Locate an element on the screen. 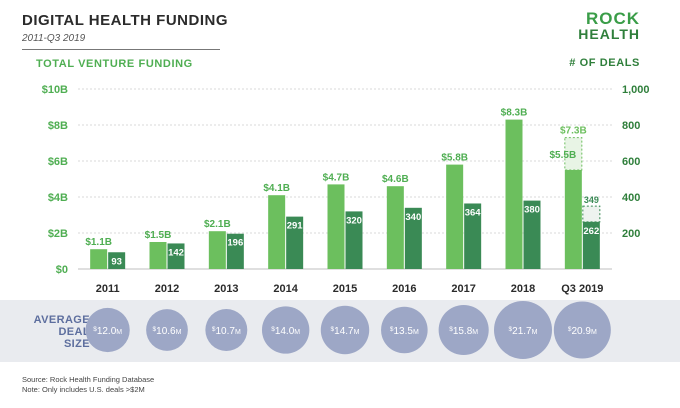 Image resolution: width=680 pixels, height=408 pixels. right-tick-label: 200 is located at coordinates (631, 234).